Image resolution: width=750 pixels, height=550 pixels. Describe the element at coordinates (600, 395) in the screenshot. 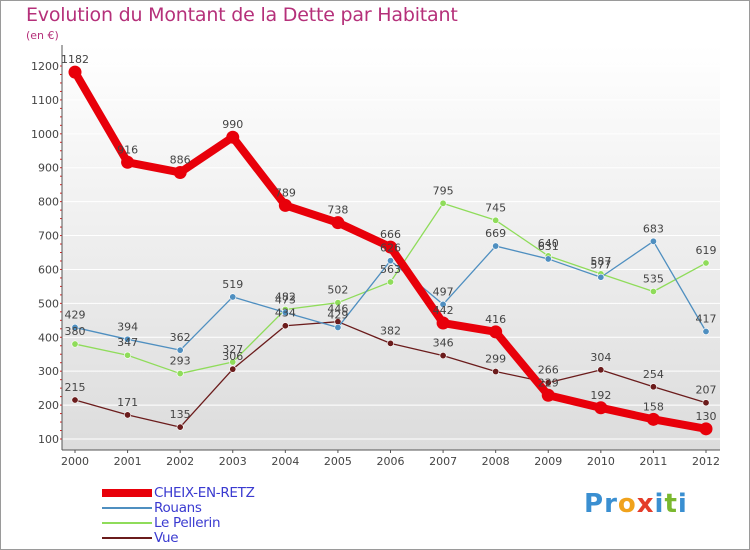

I see `data-label: 192` at that location.